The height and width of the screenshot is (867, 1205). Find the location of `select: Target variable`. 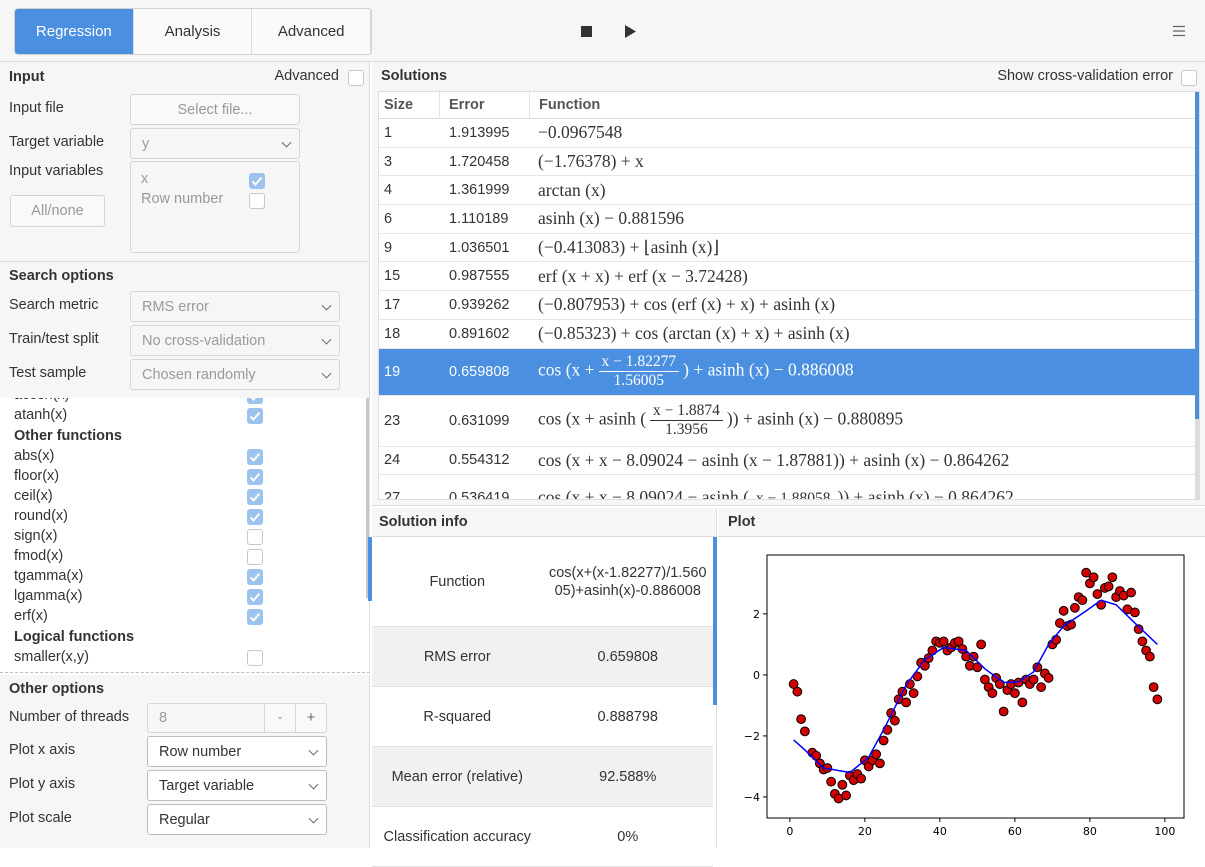

select: Target variable is located at coordinates (237, 785).